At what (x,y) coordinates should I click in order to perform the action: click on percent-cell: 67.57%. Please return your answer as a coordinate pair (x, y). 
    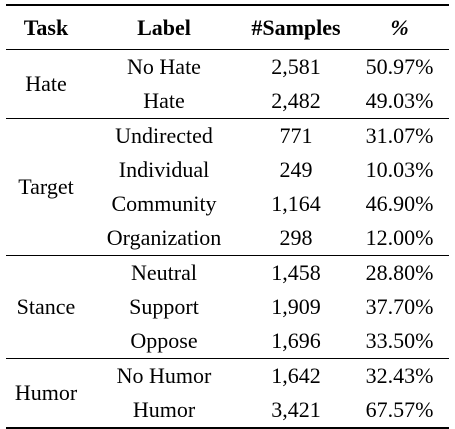
    Looking at the image, I should click on (399, 409).